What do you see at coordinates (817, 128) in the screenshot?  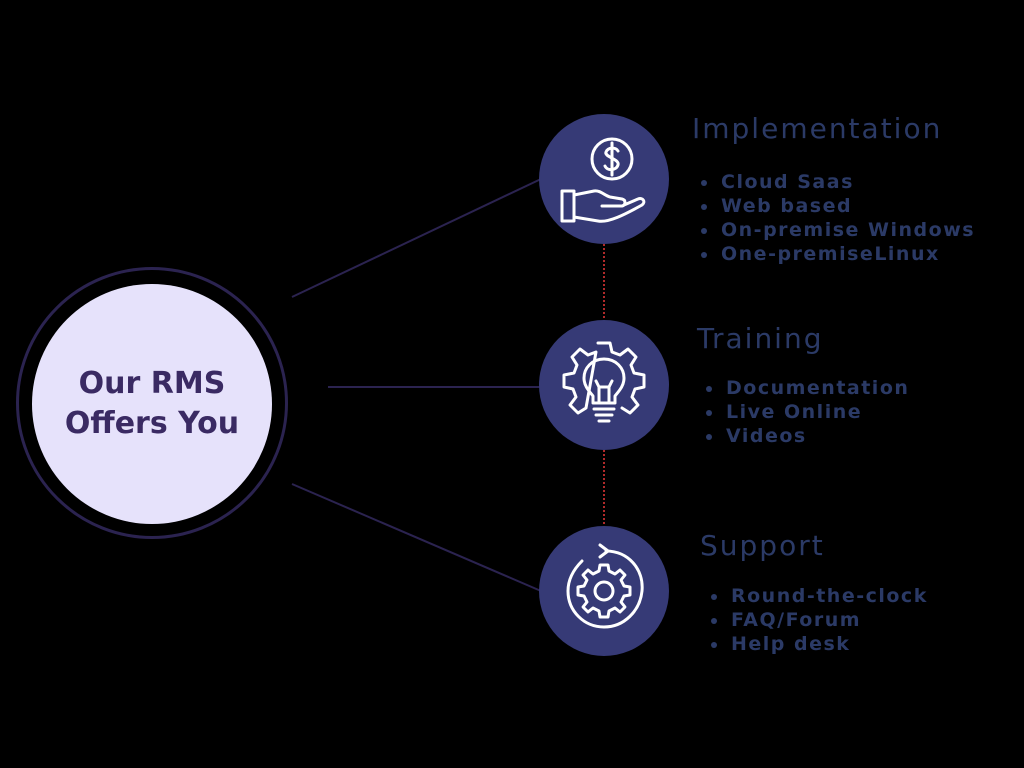 I see `implementation-title: Implementation` at bounding box center [817, 128].